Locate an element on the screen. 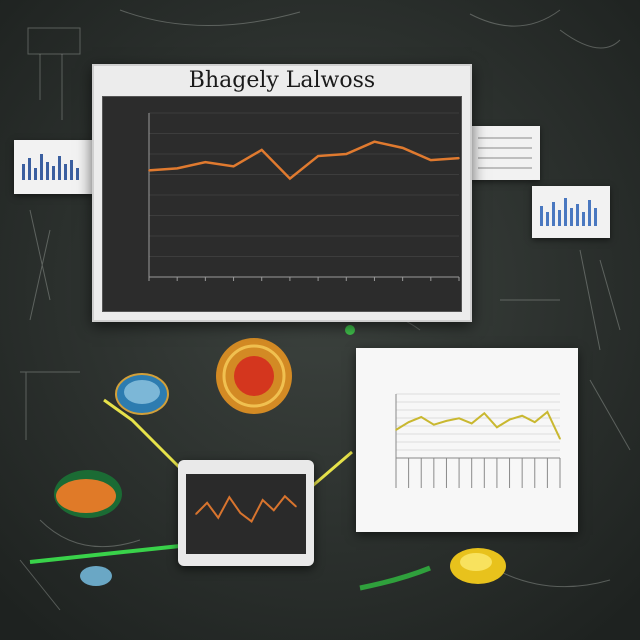 The image size is (640, 640). report-document is located at coordinates (467, 440).